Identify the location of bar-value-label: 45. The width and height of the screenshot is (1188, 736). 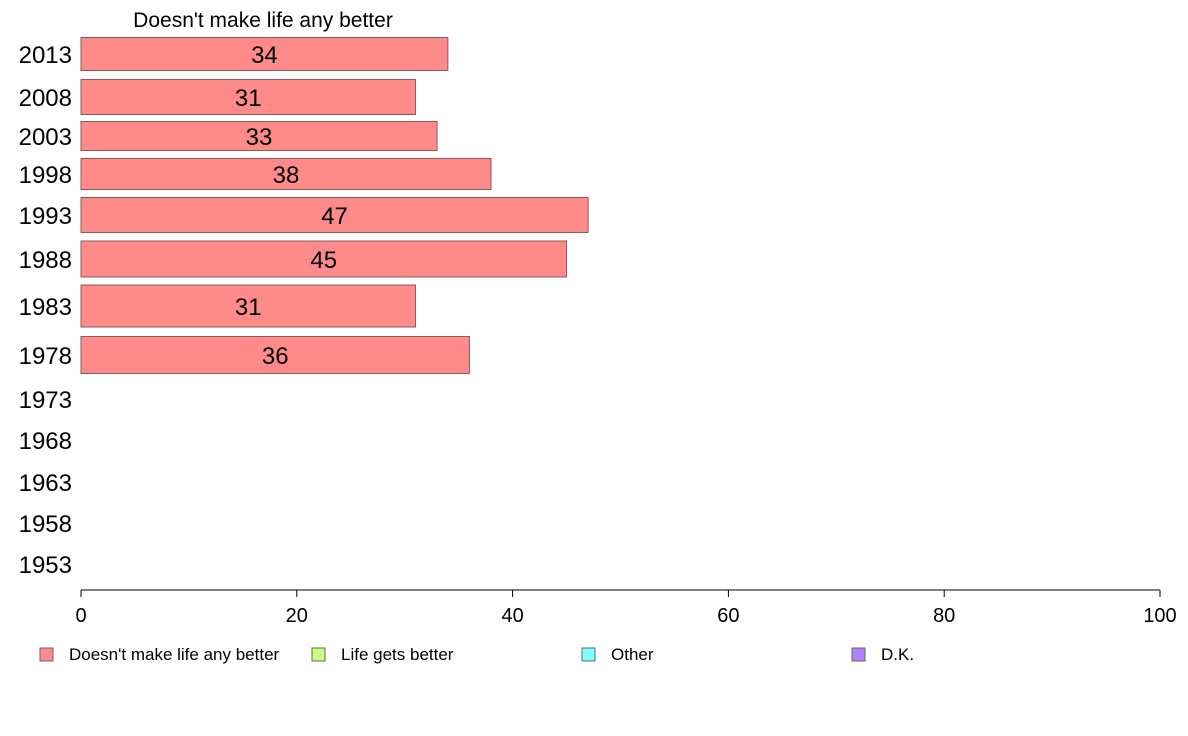
(323, 260).